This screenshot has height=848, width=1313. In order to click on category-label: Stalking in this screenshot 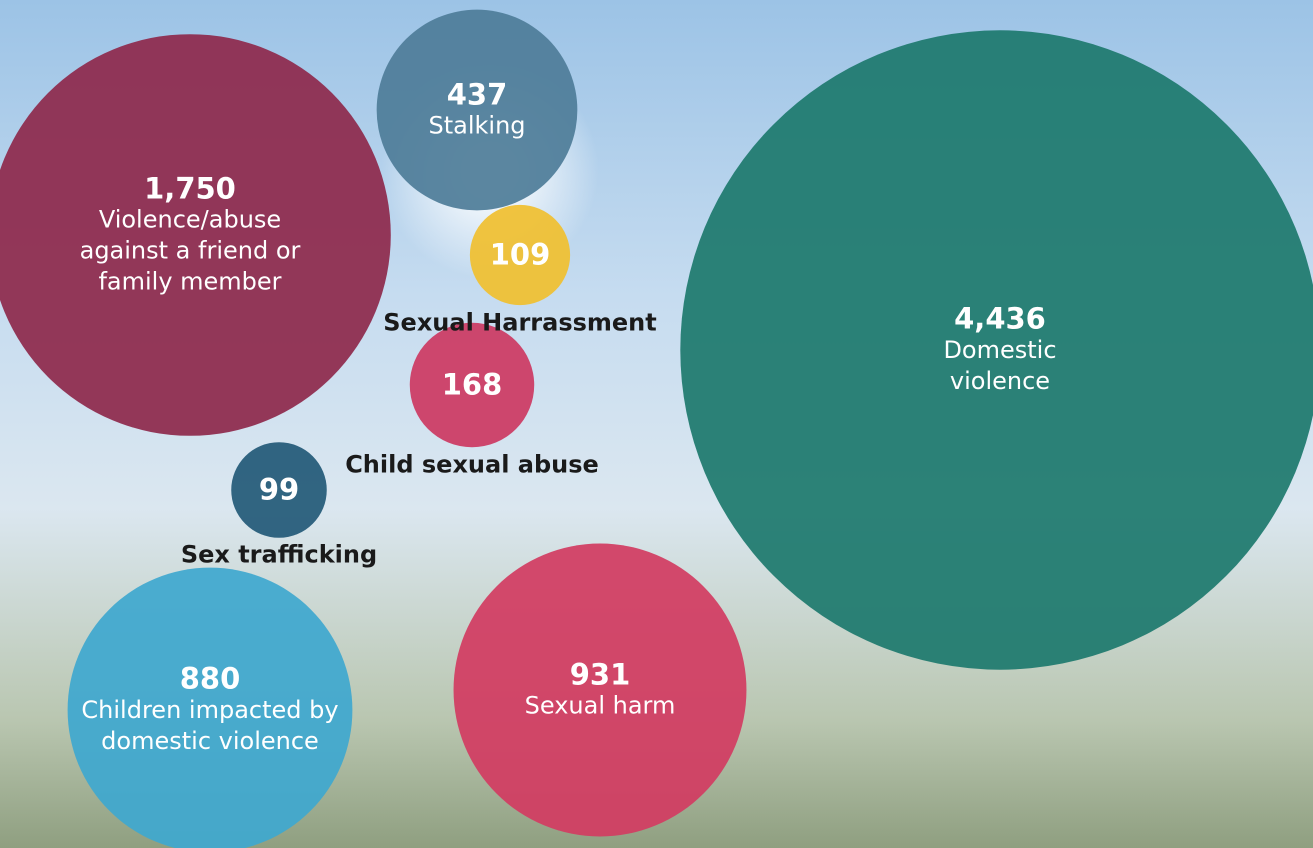, I will do `click(477, 125)`.